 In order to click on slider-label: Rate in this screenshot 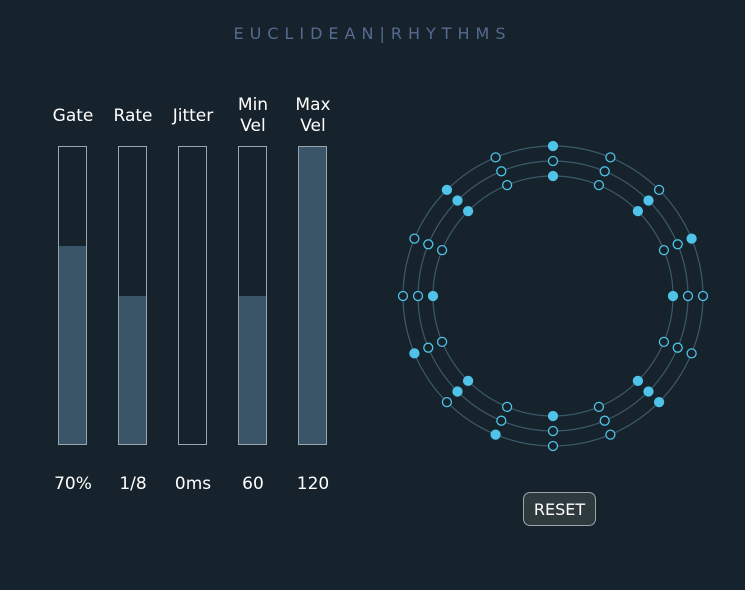, I will do `click(133, 116)`.